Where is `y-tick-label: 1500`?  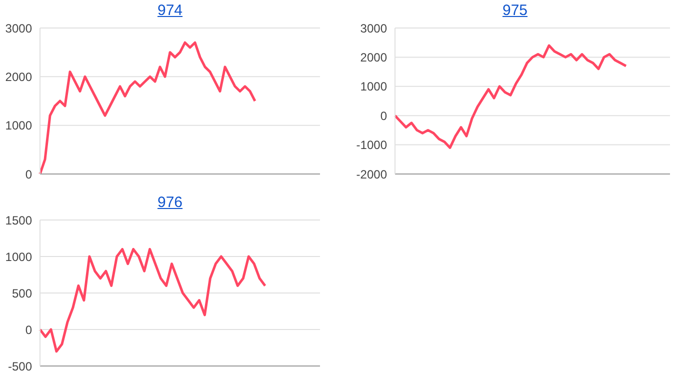 y-tick-label: 1500 is located at coordinates (18, 220).